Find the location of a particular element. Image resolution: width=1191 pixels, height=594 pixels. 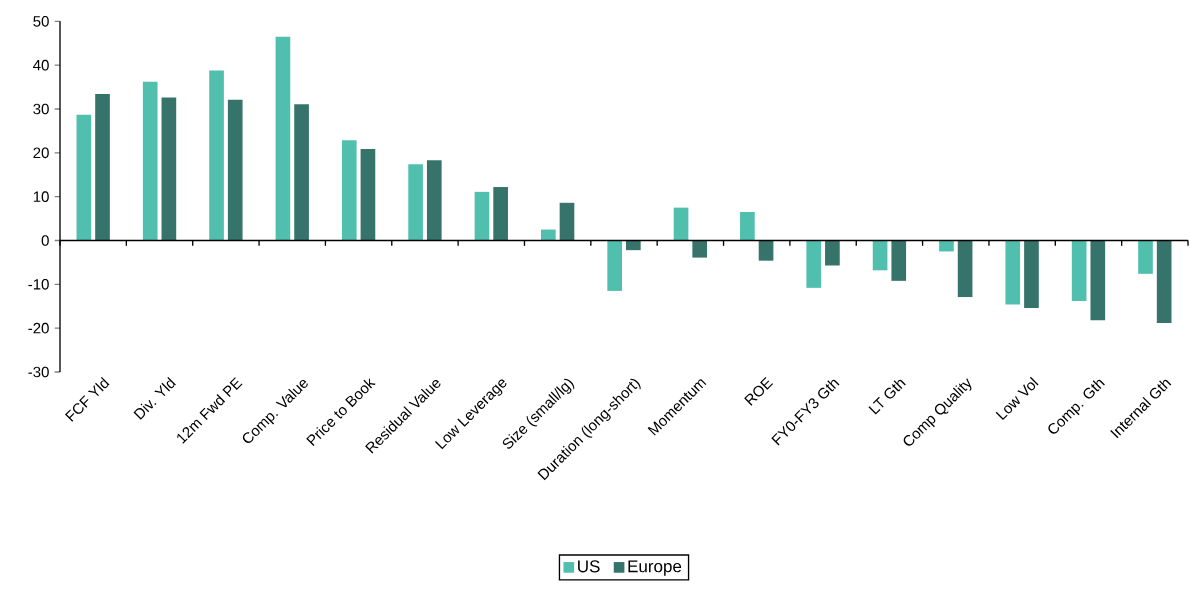

legend-label: Europe is located at coordinates (655, 568).